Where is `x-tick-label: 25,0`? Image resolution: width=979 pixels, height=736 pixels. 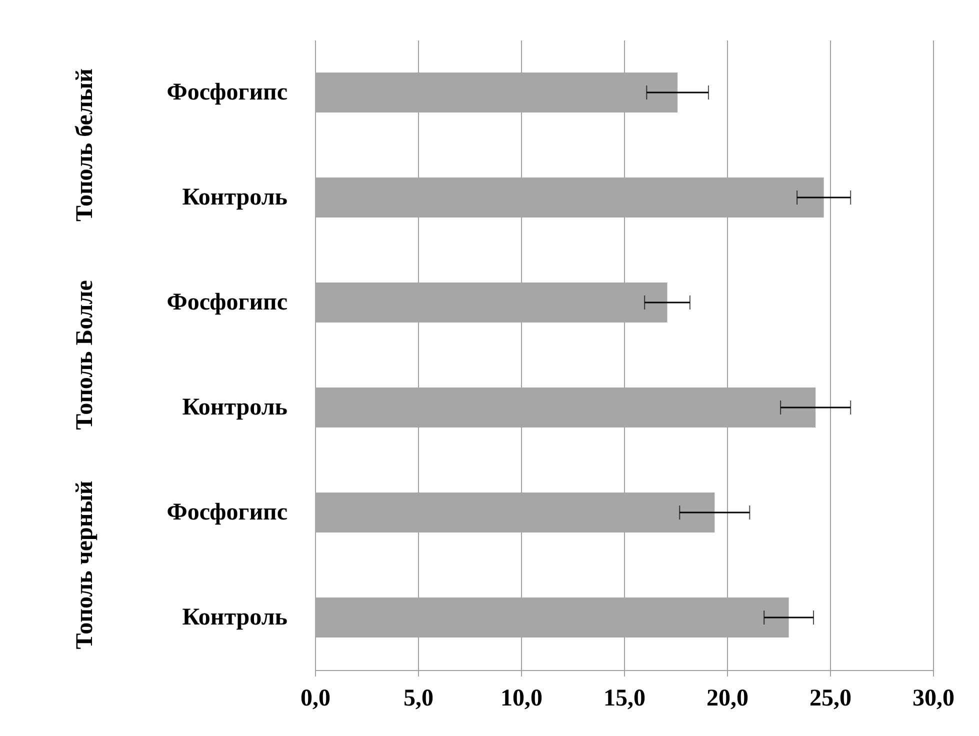
x-tick-label: 25,0 is located at coordinates (831, 699).